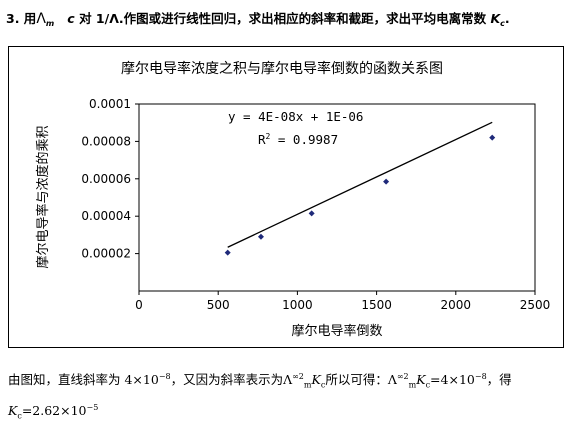  What do you see at coordinates (291, 412) in the screenshot?
I see `conclusion-line-2: Kc=2.62×10−5` at bounding box center [291, 412].